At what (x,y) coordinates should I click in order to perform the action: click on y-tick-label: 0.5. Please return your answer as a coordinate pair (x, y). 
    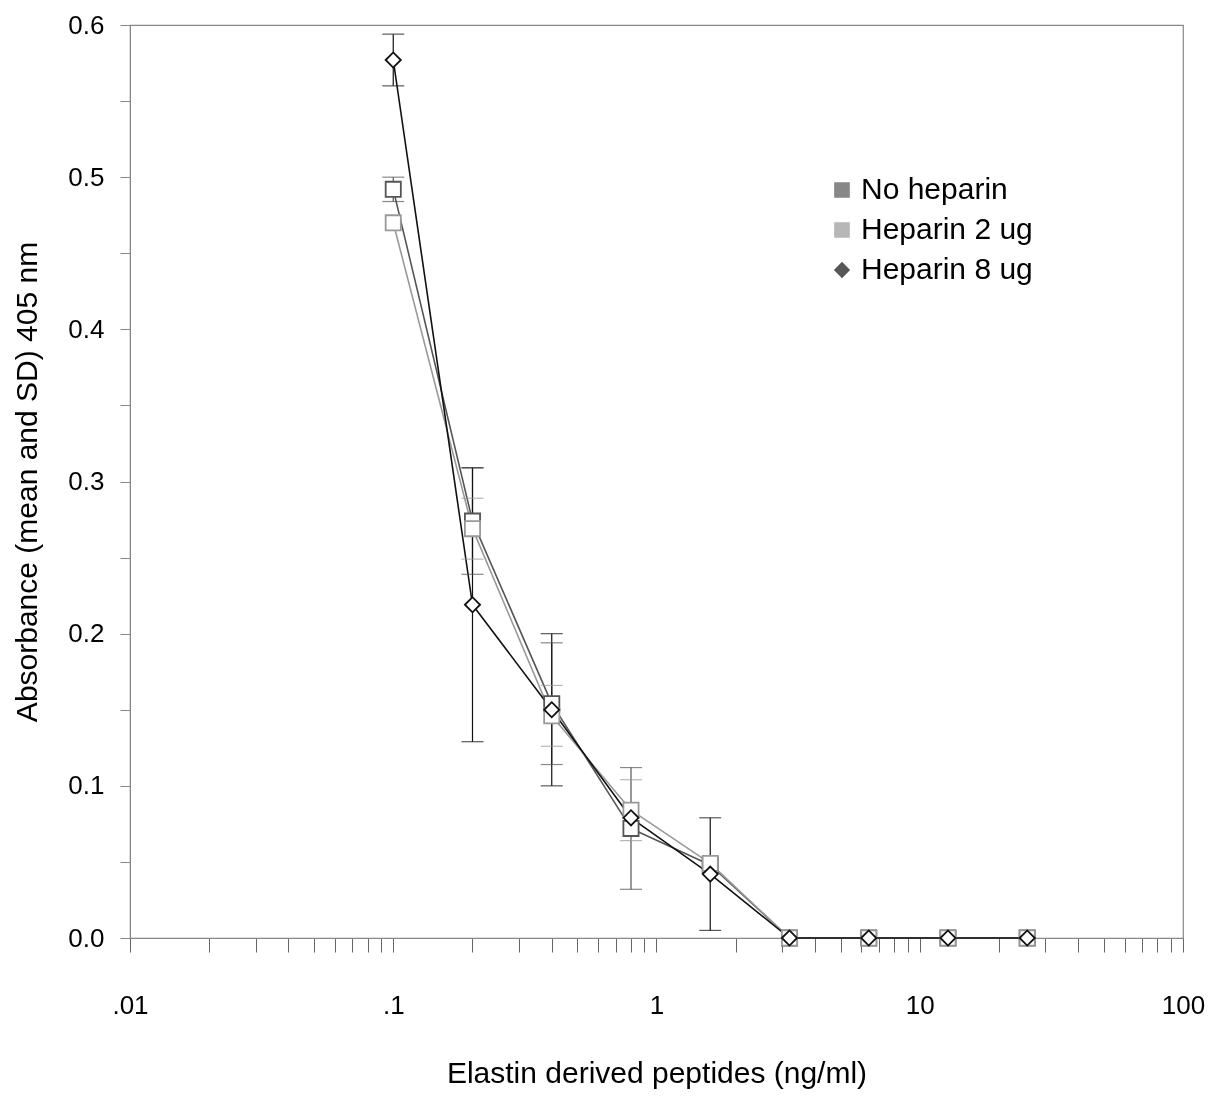
    Looking at the image, I should click on (86, 176).